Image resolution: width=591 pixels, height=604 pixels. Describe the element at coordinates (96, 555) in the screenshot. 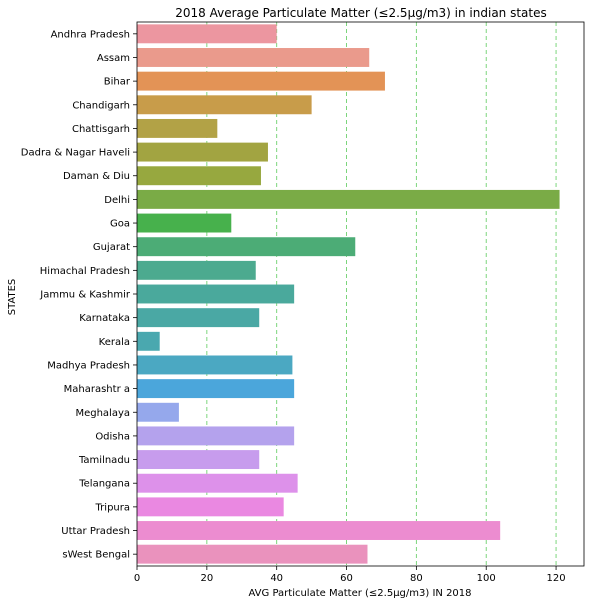

I see `y-tick-label: sWest Bengal` at that location.